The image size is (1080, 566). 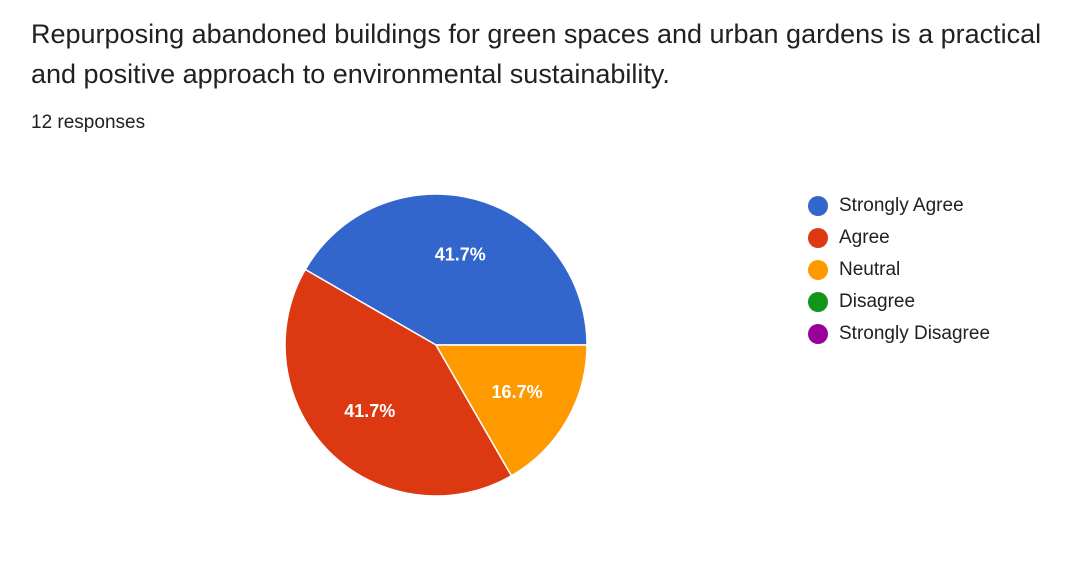 What do you see at coordinates (915, 333) in the screenshot?
I see `legend-label-strongly-disagree: Strongly Disagree` at bounding box center [915, 333].